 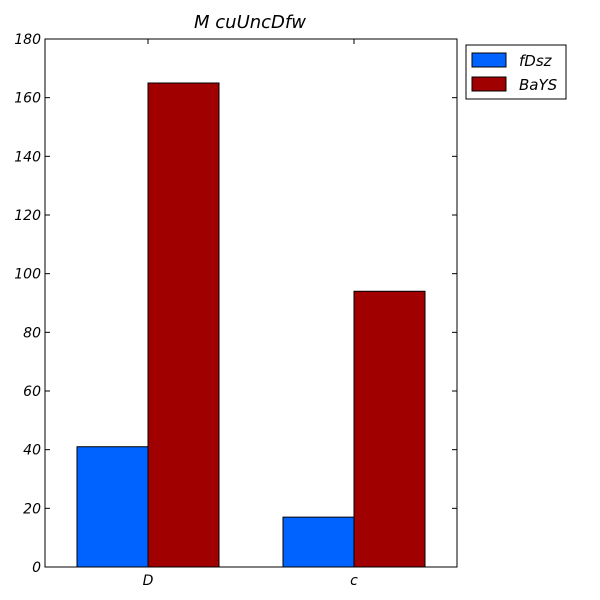 What do you see at coordinates (32, 451) in the screenshot?
I see `y-tick-label: 40` at bounding box center [32, 451].